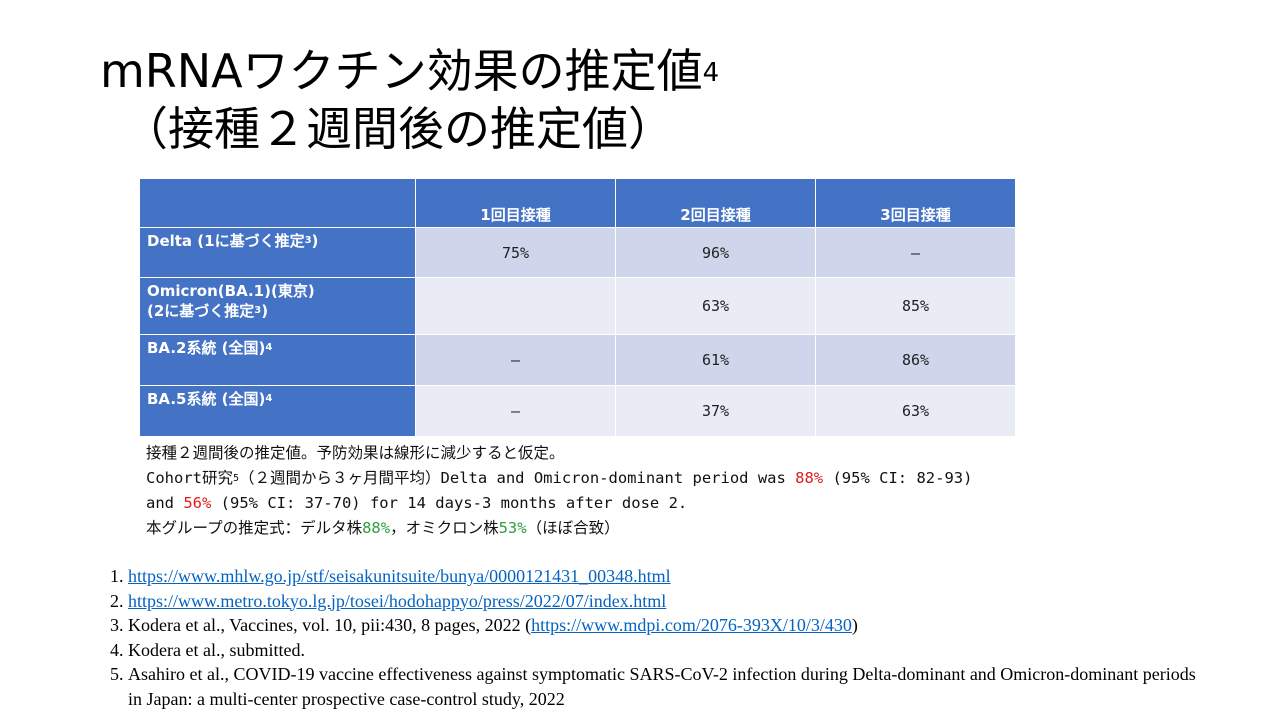  I want to click on note-text: Cohort研究, so click(189, 478).